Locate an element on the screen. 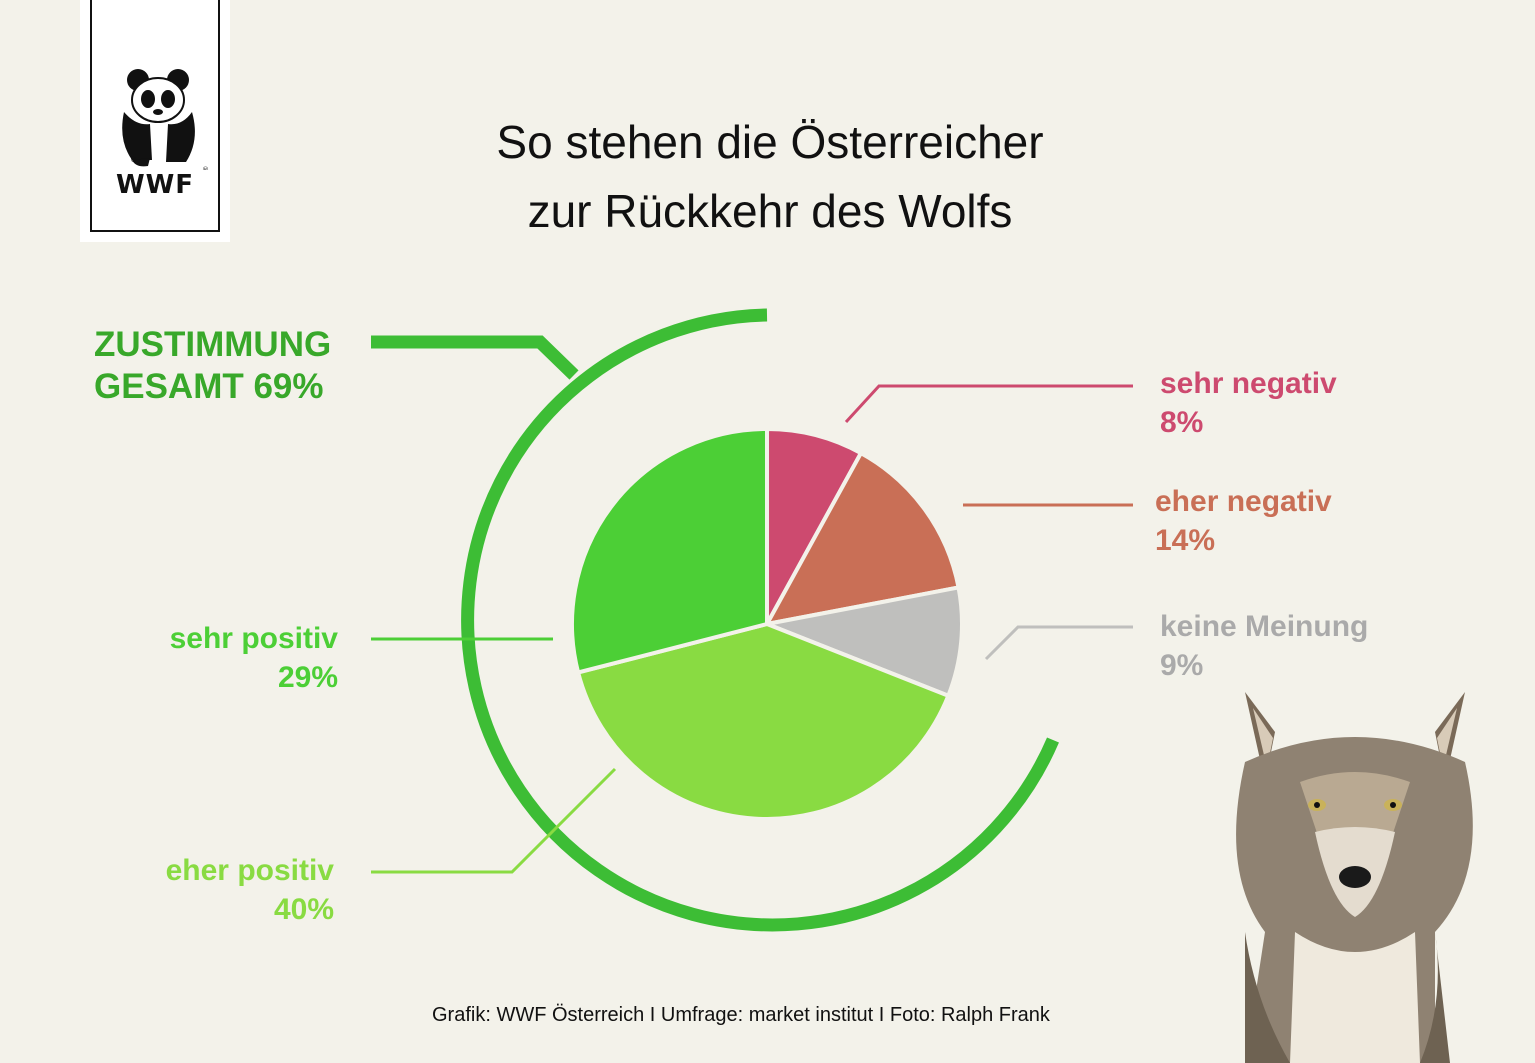 The width and height of the screenshot is (1535, 1063). label-keine-meinung: keine Meinung 9% is located at coordinates (1264, 646).